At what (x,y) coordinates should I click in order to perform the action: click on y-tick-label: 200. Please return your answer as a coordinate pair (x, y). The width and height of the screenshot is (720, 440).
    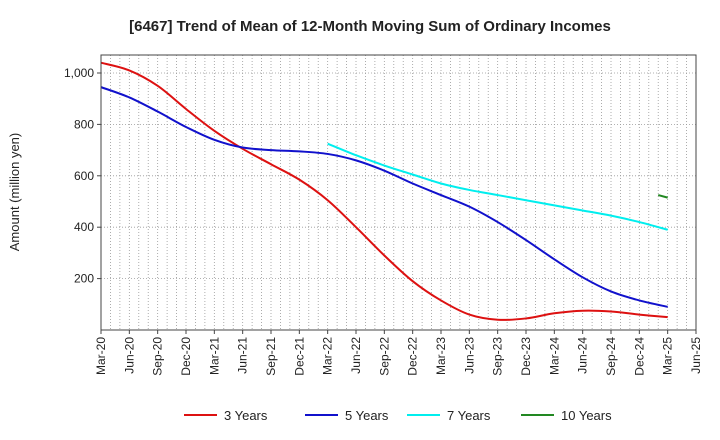
    Looking at the image, I should click on (84, 279).